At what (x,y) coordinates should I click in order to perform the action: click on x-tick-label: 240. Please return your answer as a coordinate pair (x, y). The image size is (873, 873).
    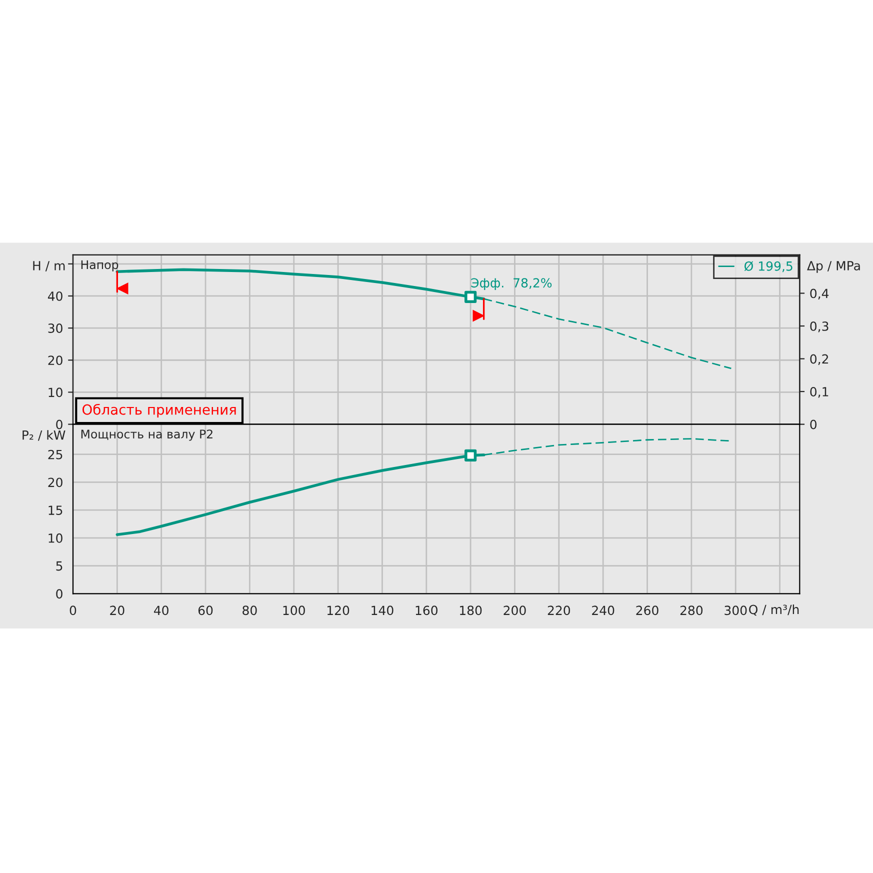
    Looking at the image, I should click on (603, 611).